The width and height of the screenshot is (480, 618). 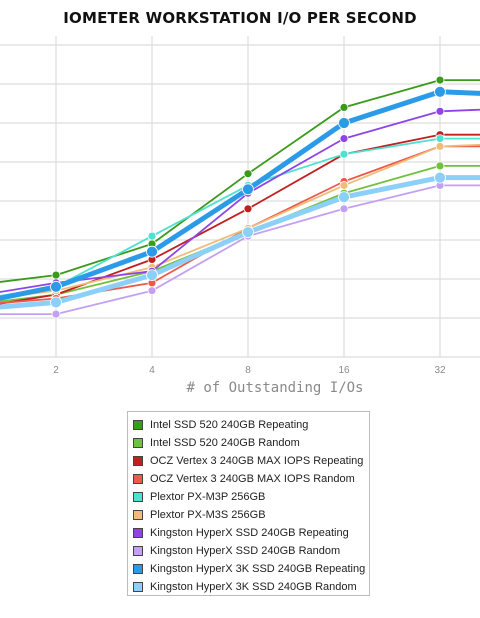 What do you see at coordinates (208, 515) in the screenshot?
I see `legend-label: Plextor PX-M3S 256GB` at bounding box center [208, 515].